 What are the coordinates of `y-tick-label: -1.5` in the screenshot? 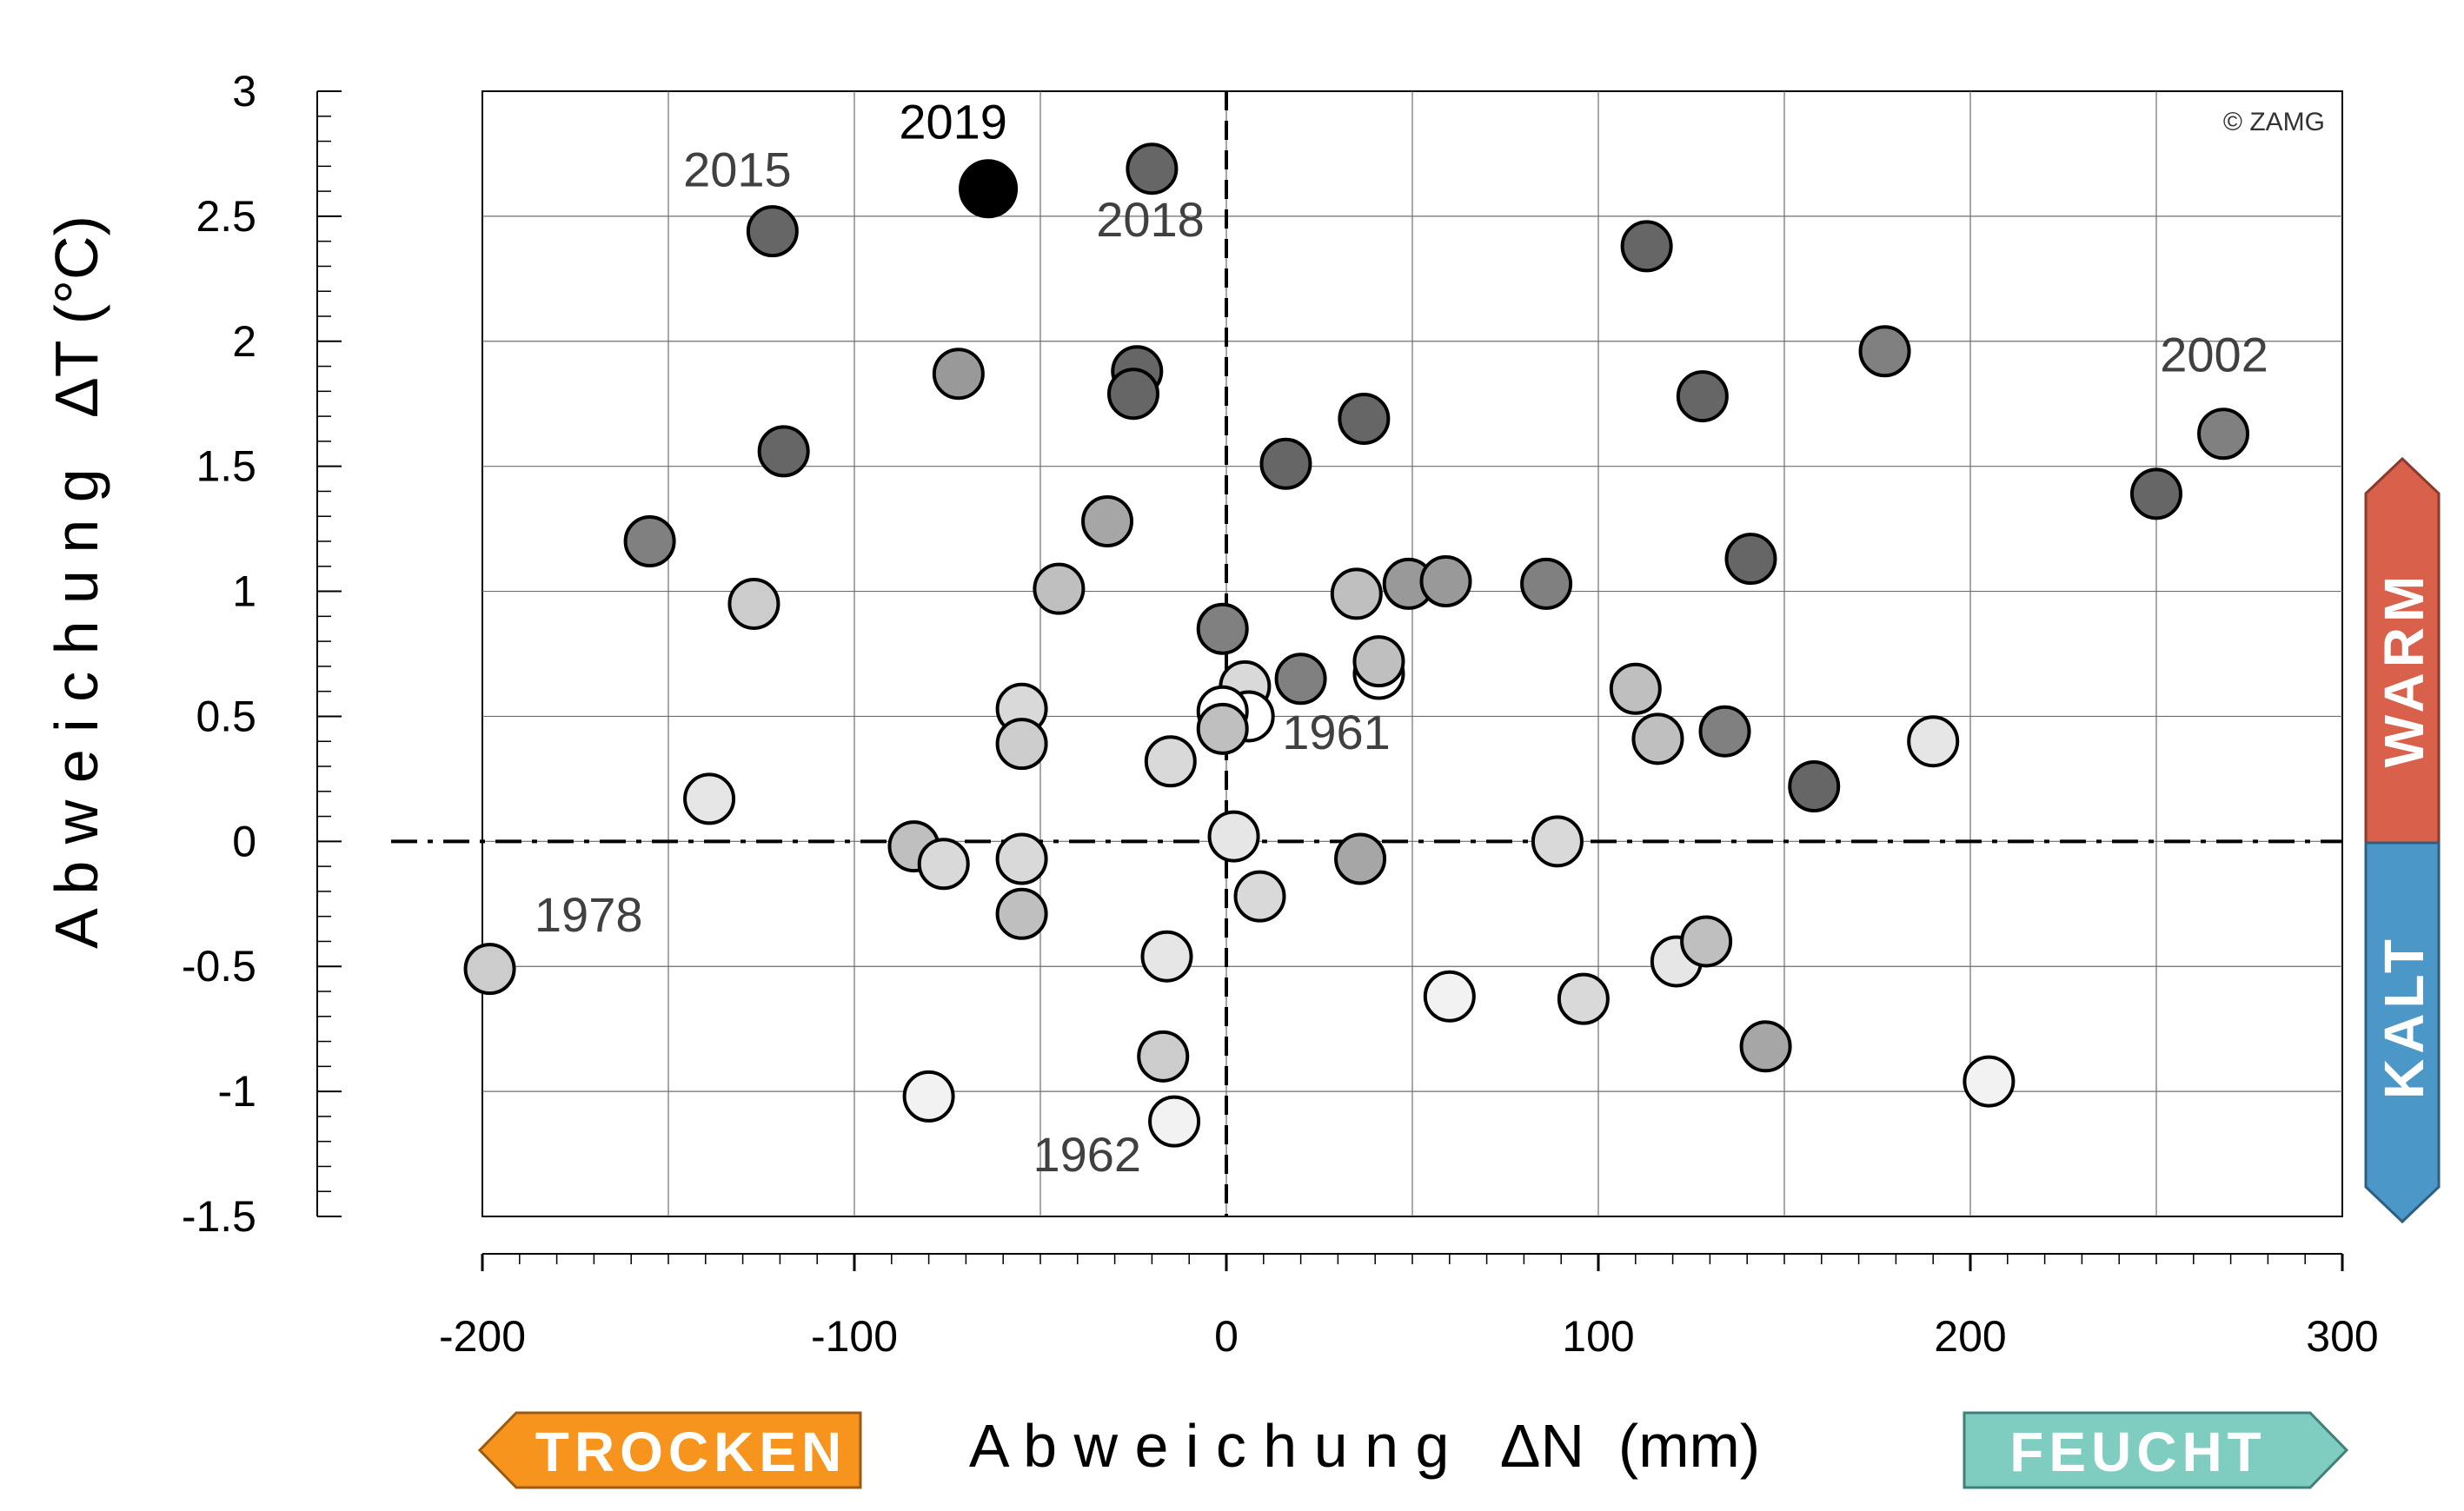 It's located at (219, 1216).